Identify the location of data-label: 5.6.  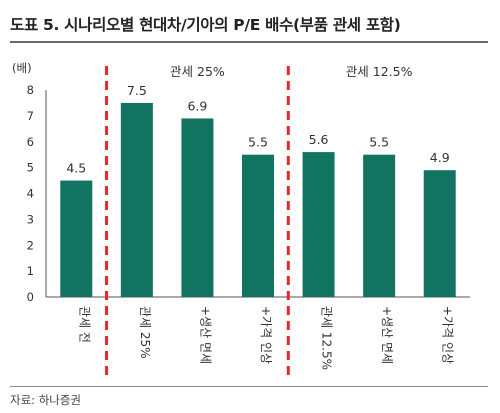
(319, 139).